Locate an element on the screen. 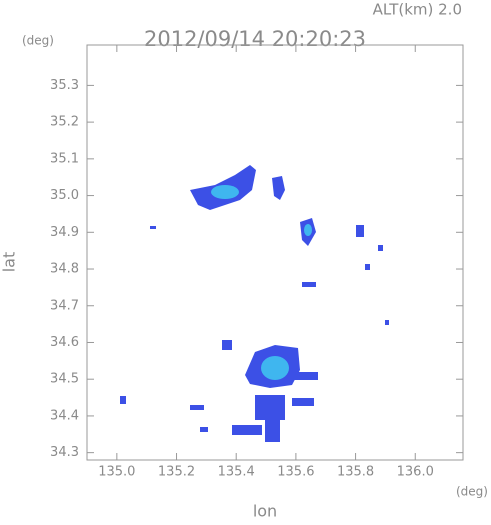 The height and width of the screenshot is (525, 491). x-tick-label: 135.2 is located at coordinates (176, 472).